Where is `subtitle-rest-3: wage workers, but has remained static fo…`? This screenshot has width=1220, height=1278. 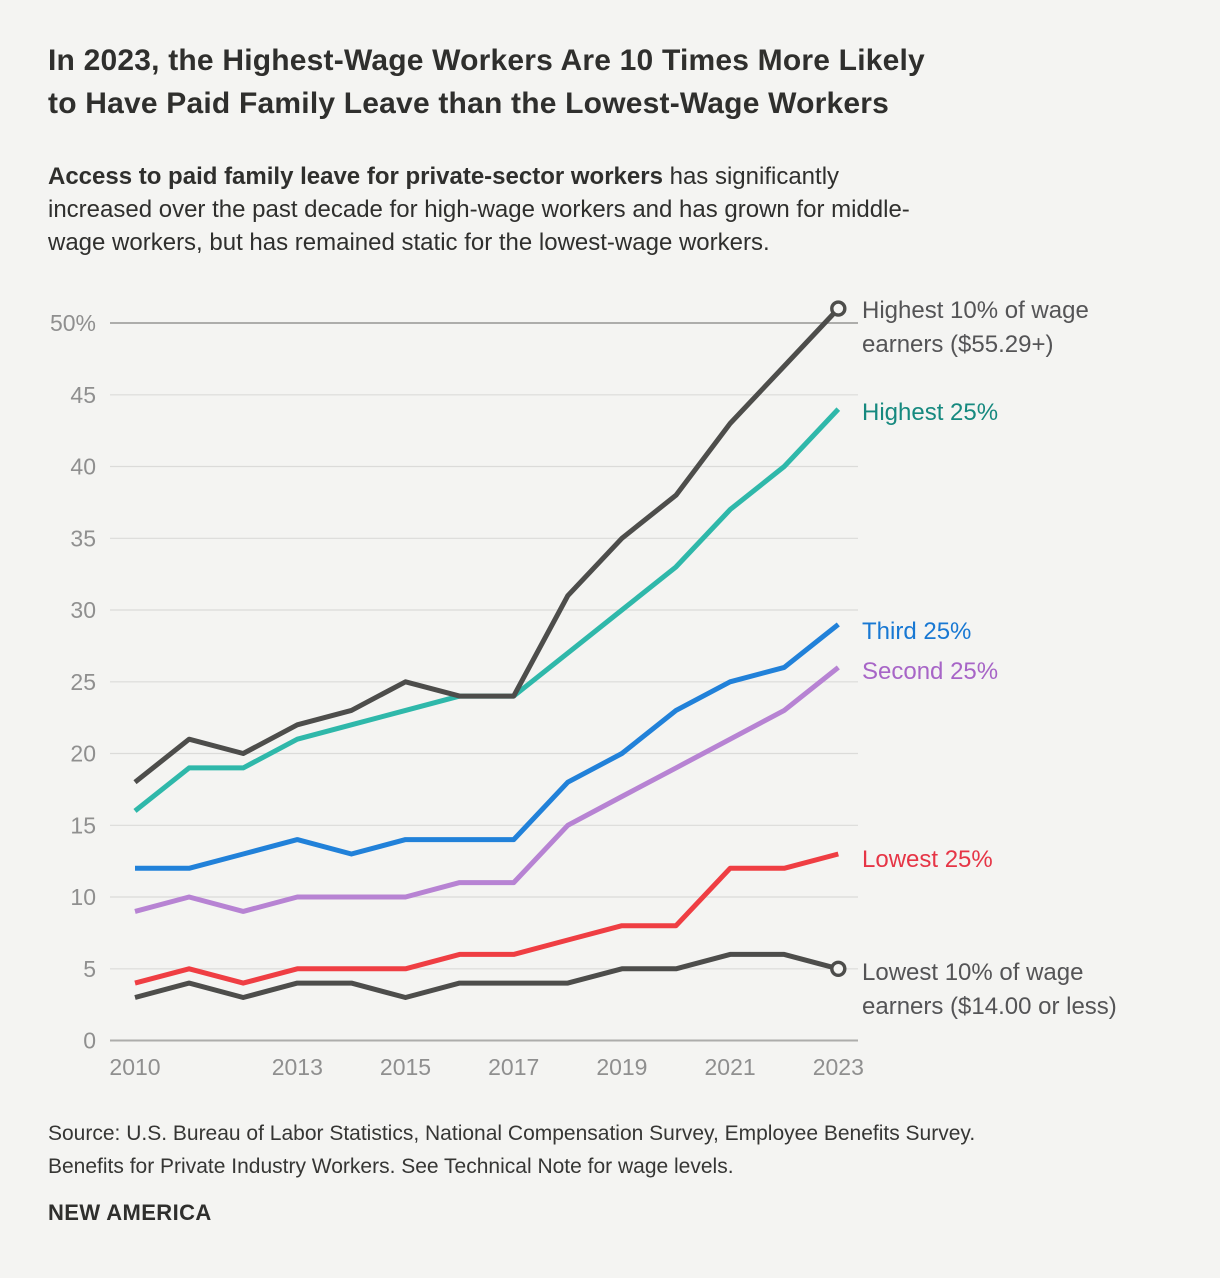
subtitle-rest-3: wage workers, but has remained static fo… is located at coordinates (409, 243).